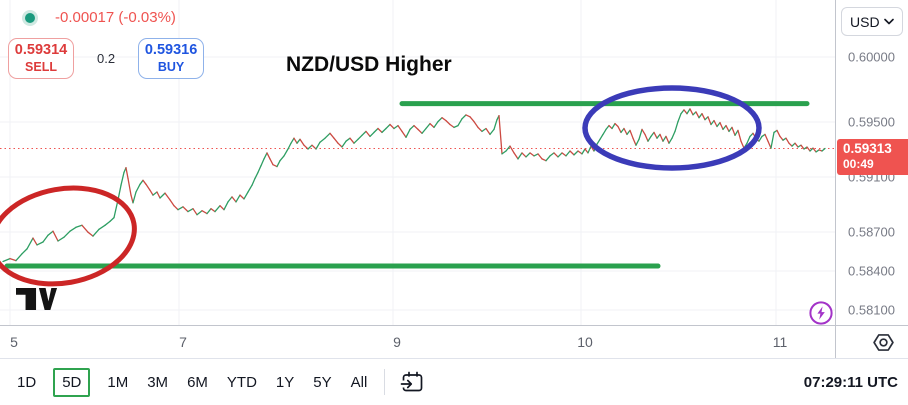  I want to click on axis-settings-hexagon-icon, so click(883, 342).